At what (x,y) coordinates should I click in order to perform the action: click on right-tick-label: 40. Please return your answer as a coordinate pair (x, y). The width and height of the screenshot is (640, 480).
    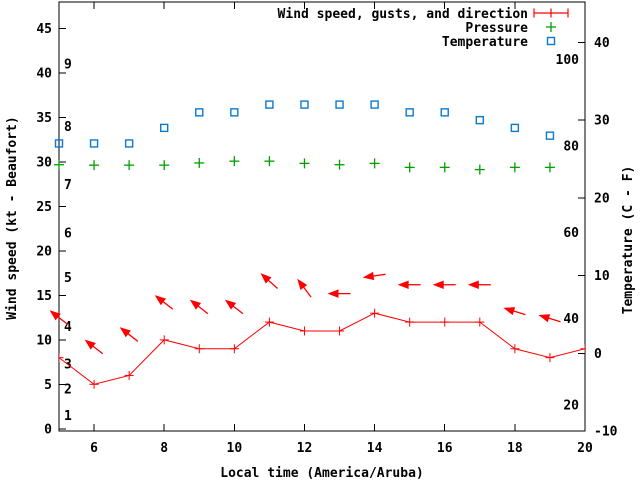
    Looking at the image, I should click on (602, 43).